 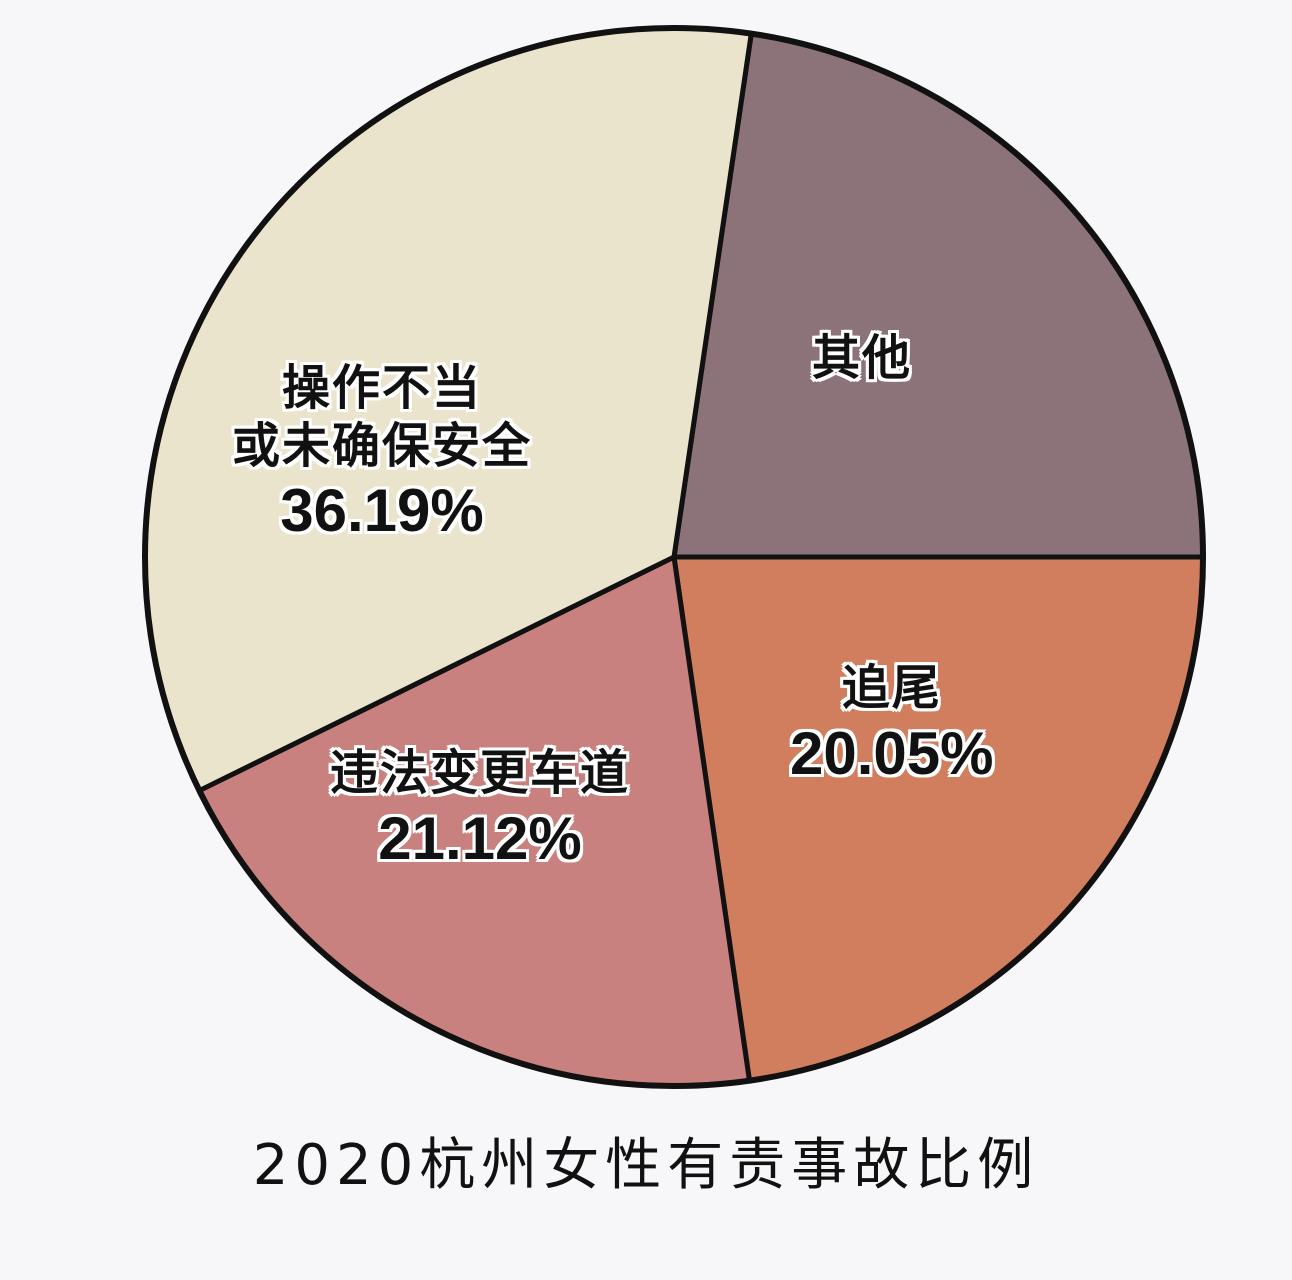 I want to click on label-other: 其他, so click(x=862, y=359).